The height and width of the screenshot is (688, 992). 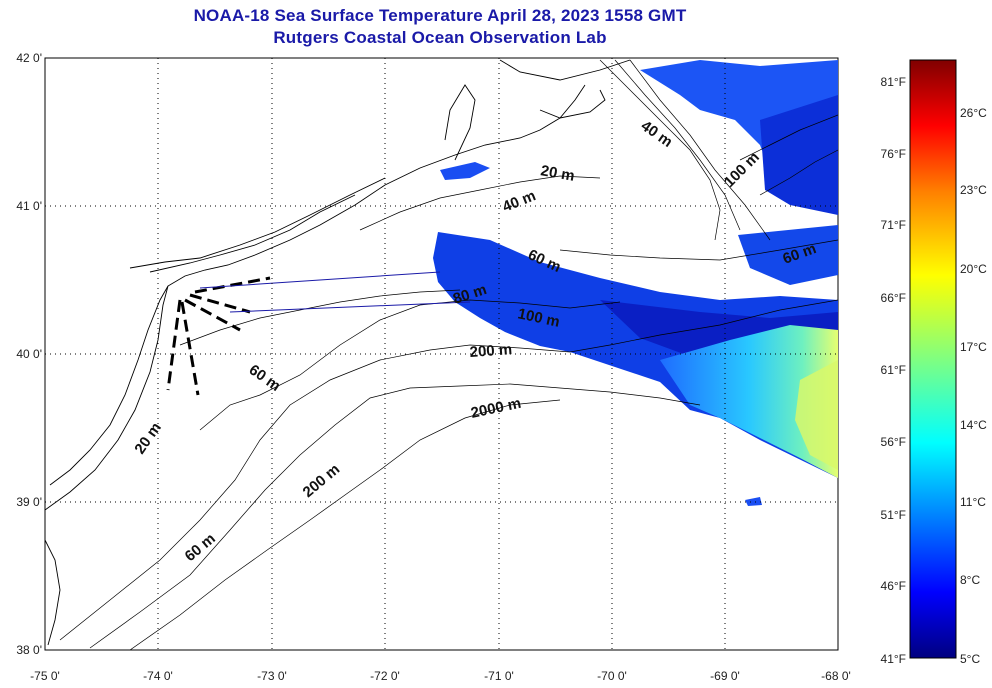 I want to click on lon-tick-label: -75 0', so click(x=45, y=676).